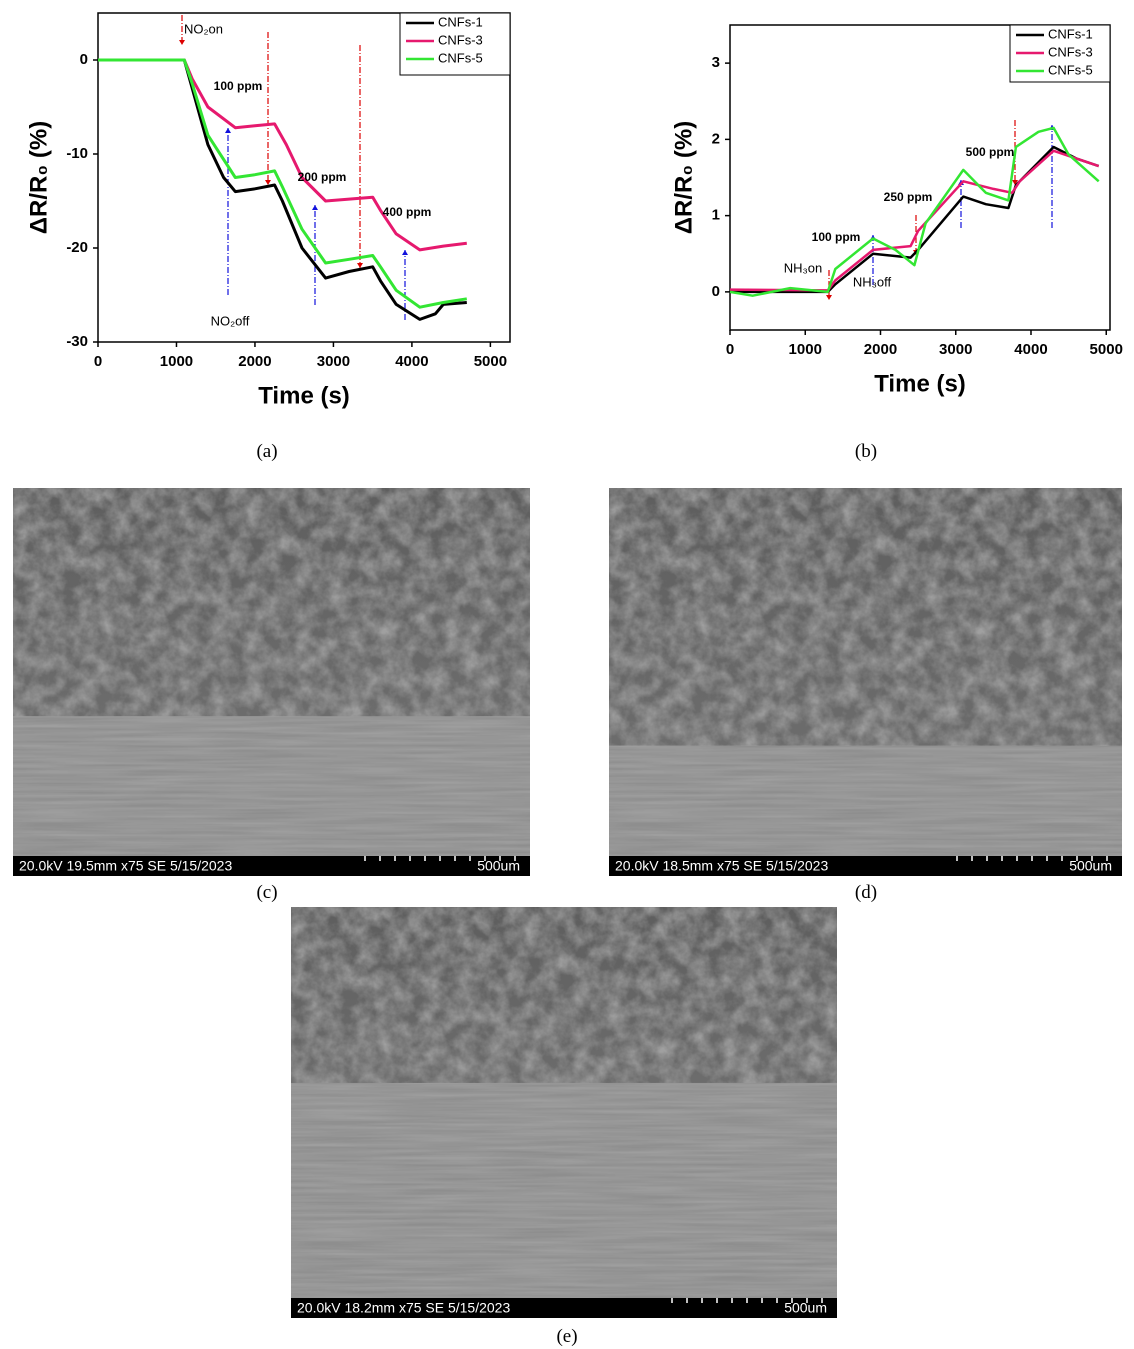  What do you see at coordinates (125, 866) in the screenshot?
I see `sem-info: 20.0kV 19.5mm x75 SE 5/15/2023` at bounding box center [125, 866].